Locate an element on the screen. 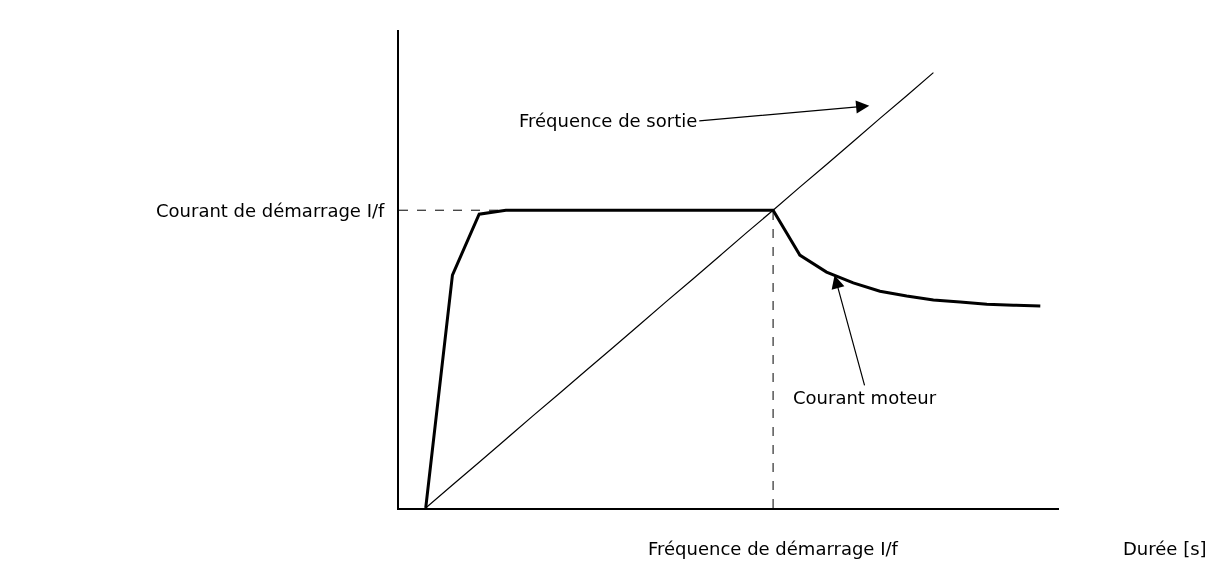 The height and width of the screenshot is (574, 1208). annotation: Courant moteur is located at coordinates (865, 397).